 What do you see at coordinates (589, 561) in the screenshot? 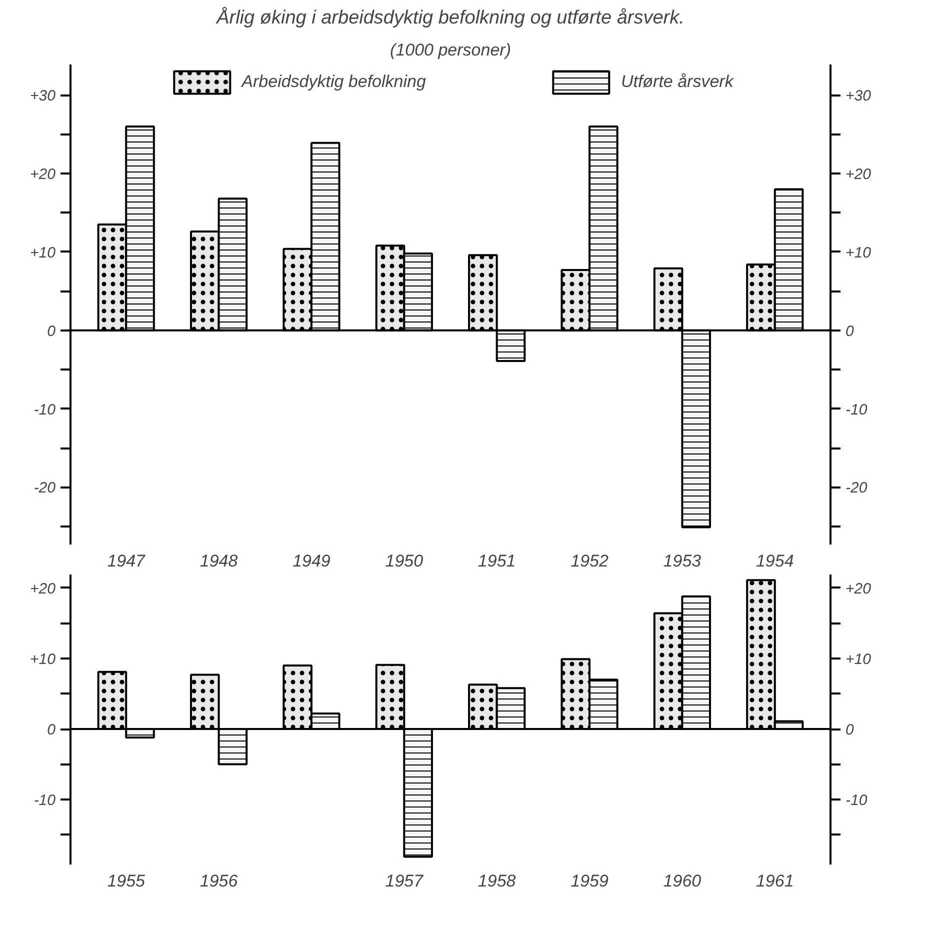
I see `x-tick-label: 1952` at bounding box center [589, 561].